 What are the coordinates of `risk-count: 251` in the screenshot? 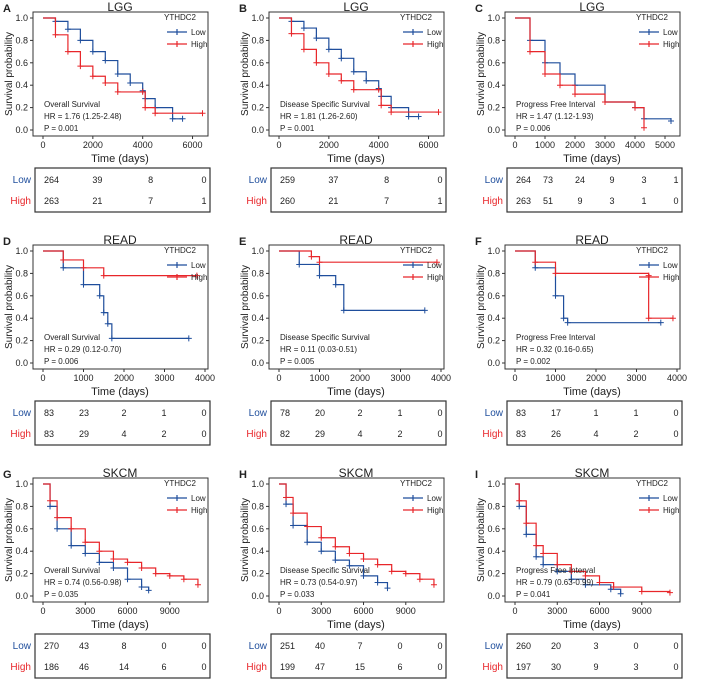 It's located at (287, 646).